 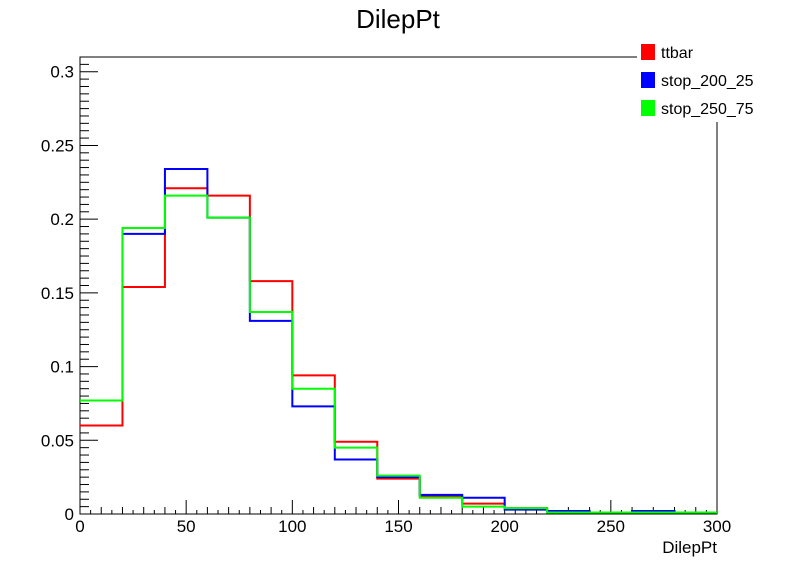 What do you see at coordinates (62, 367) in the screenshot?
I see `y-tick-label: 0.1` at bounding box center [62, 367].